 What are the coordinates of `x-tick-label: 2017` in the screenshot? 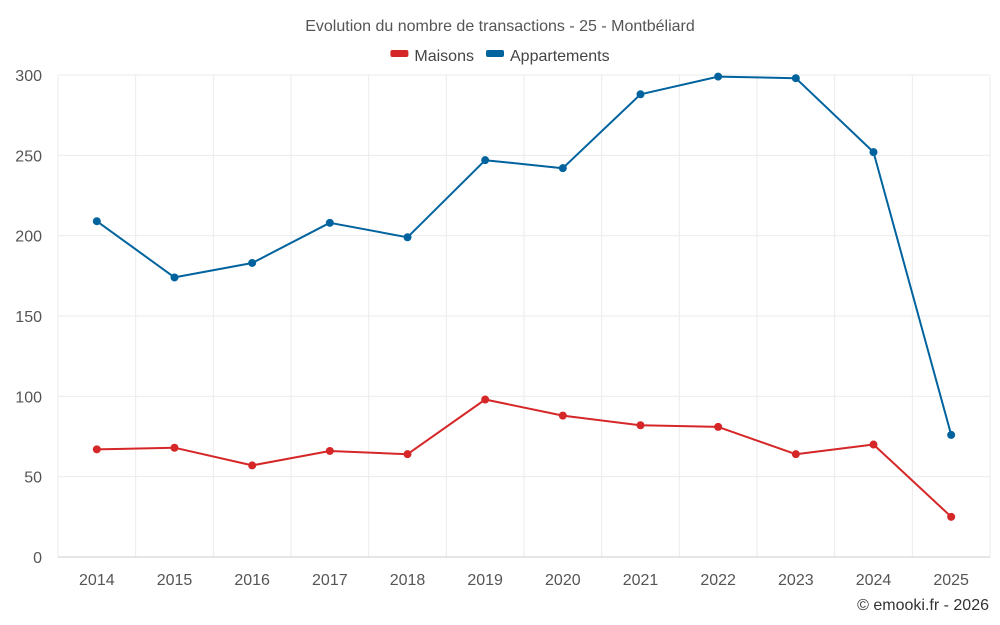 It's located at (330, 580).